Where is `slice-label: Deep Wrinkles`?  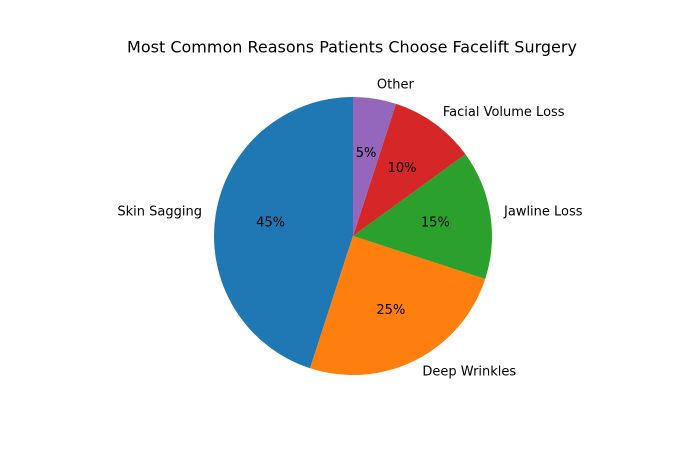 slice-label: Deep Wrinkles is located at coordinates (469, 372).